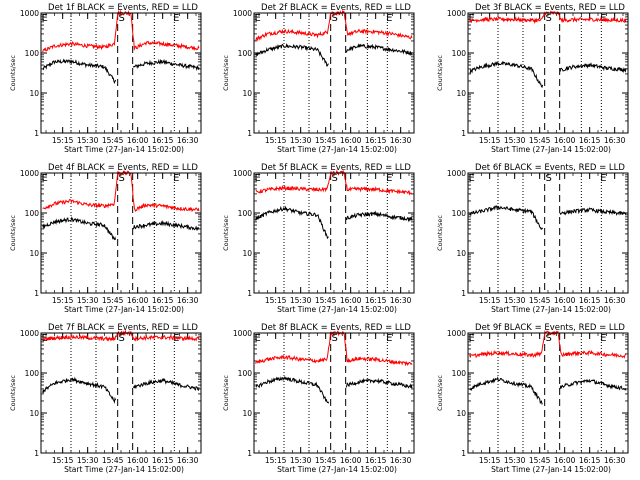  Describe the element at coordinates (123, 168) in the screenshot. I see `panel-title: Det 4f BLACK = Events, RED = LLD` at that location.